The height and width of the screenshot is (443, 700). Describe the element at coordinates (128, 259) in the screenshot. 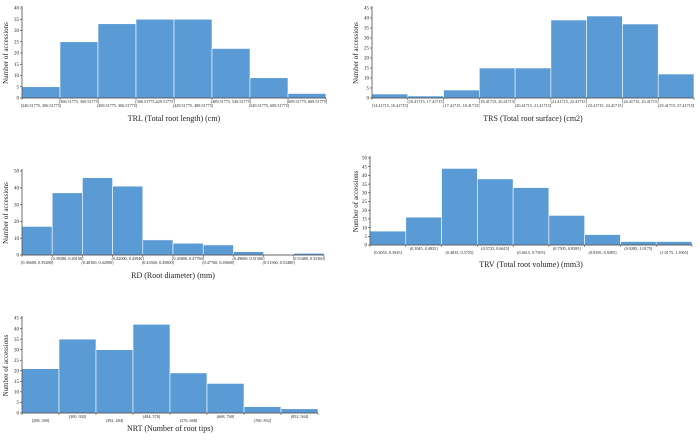

I see `rd-category-label: (0.42000, 0.43940]` at that location.